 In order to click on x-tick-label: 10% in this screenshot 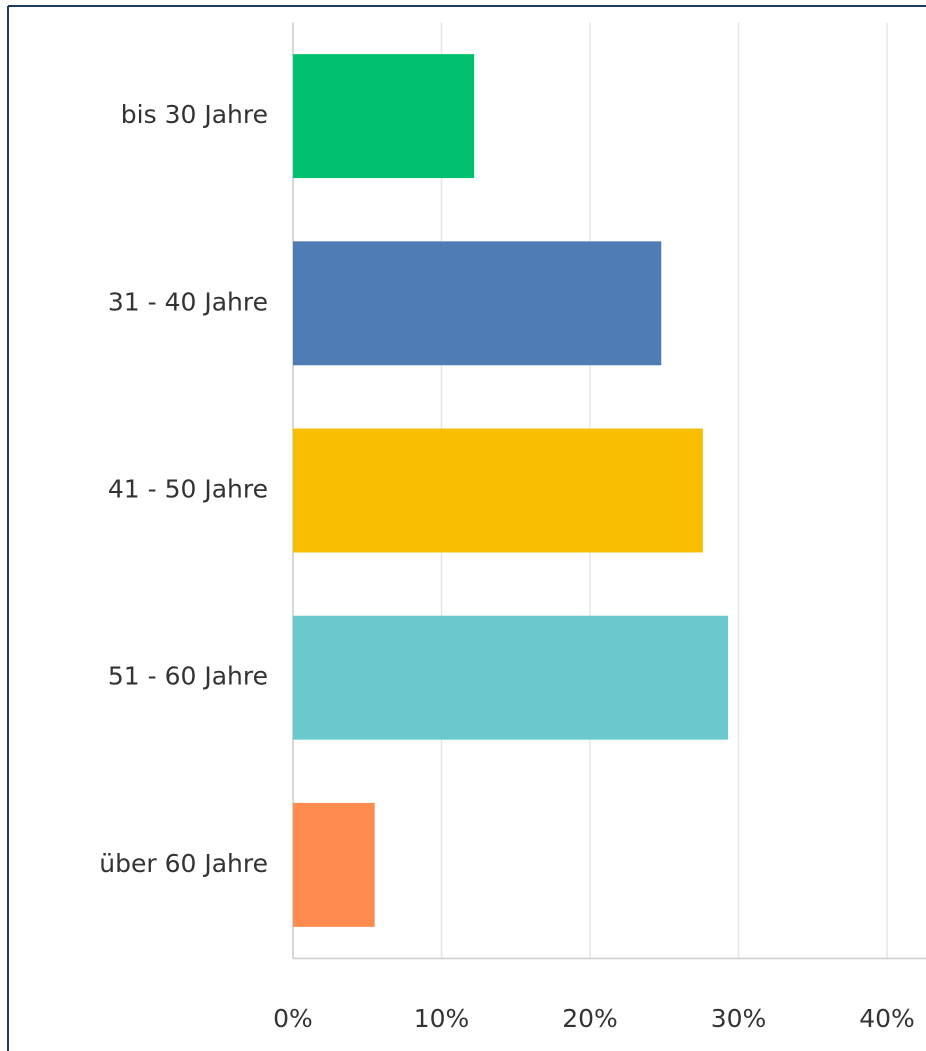, I will do `click(442, 1018)`.